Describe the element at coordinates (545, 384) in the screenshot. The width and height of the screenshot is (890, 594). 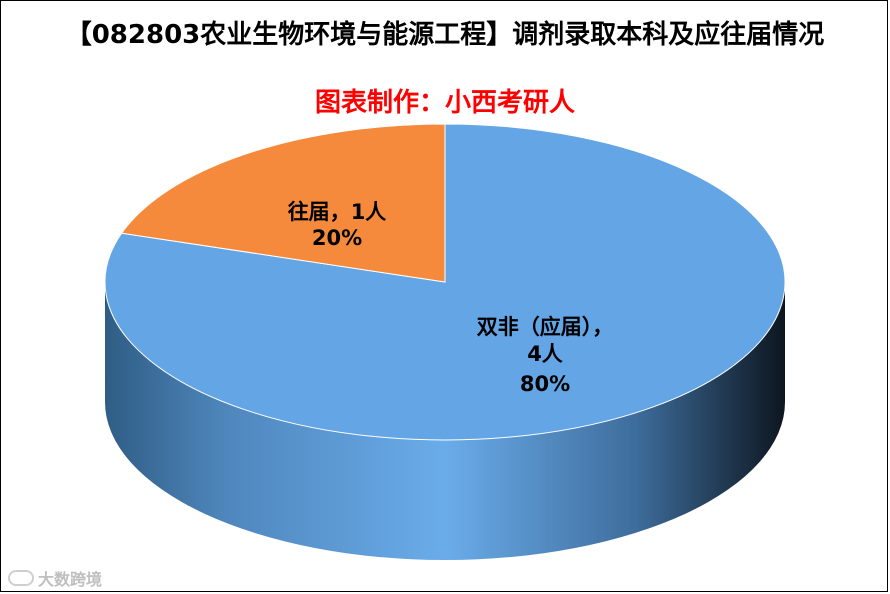
I see `slice-label-double-non-percent: 80%` at that location.